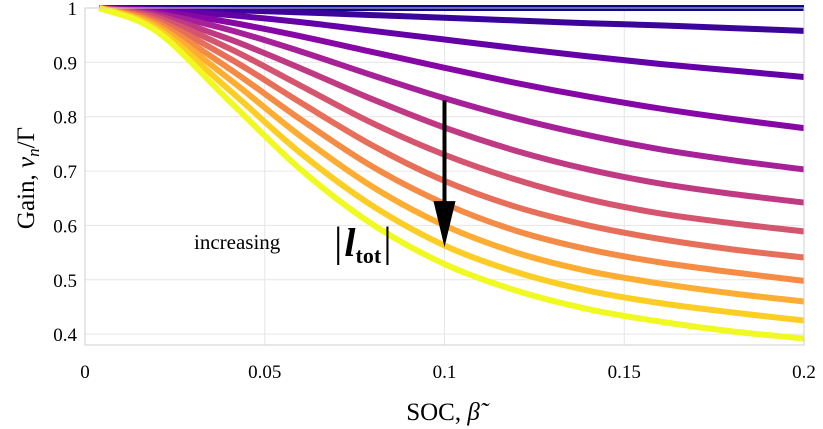  Describe the element at coordinates (237, 242) in the screenshot. I see `annotation-label: increasing` at that location.